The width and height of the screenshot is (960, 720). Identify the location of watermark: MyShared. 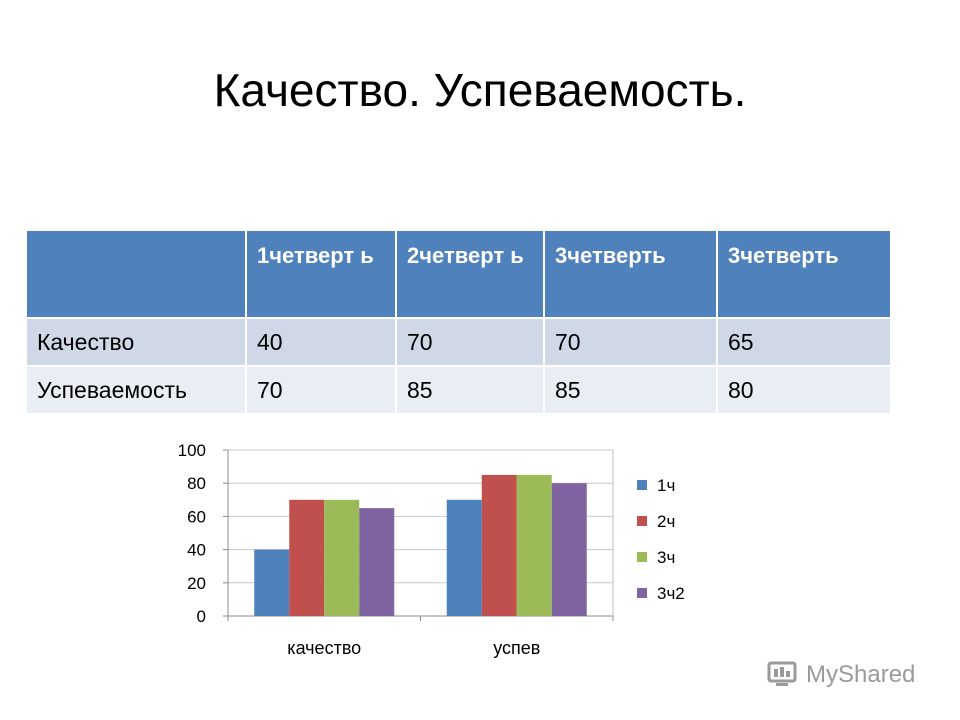
(840, 675).